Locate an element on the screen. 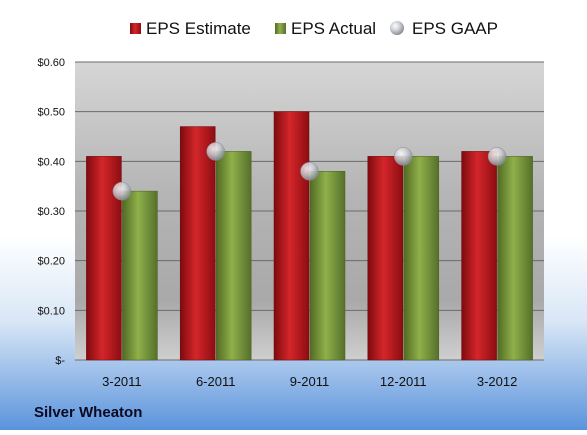 This screenshot has width=587, height=435. x-tick-label: 9-2011 is located at coordinates (310, 381).